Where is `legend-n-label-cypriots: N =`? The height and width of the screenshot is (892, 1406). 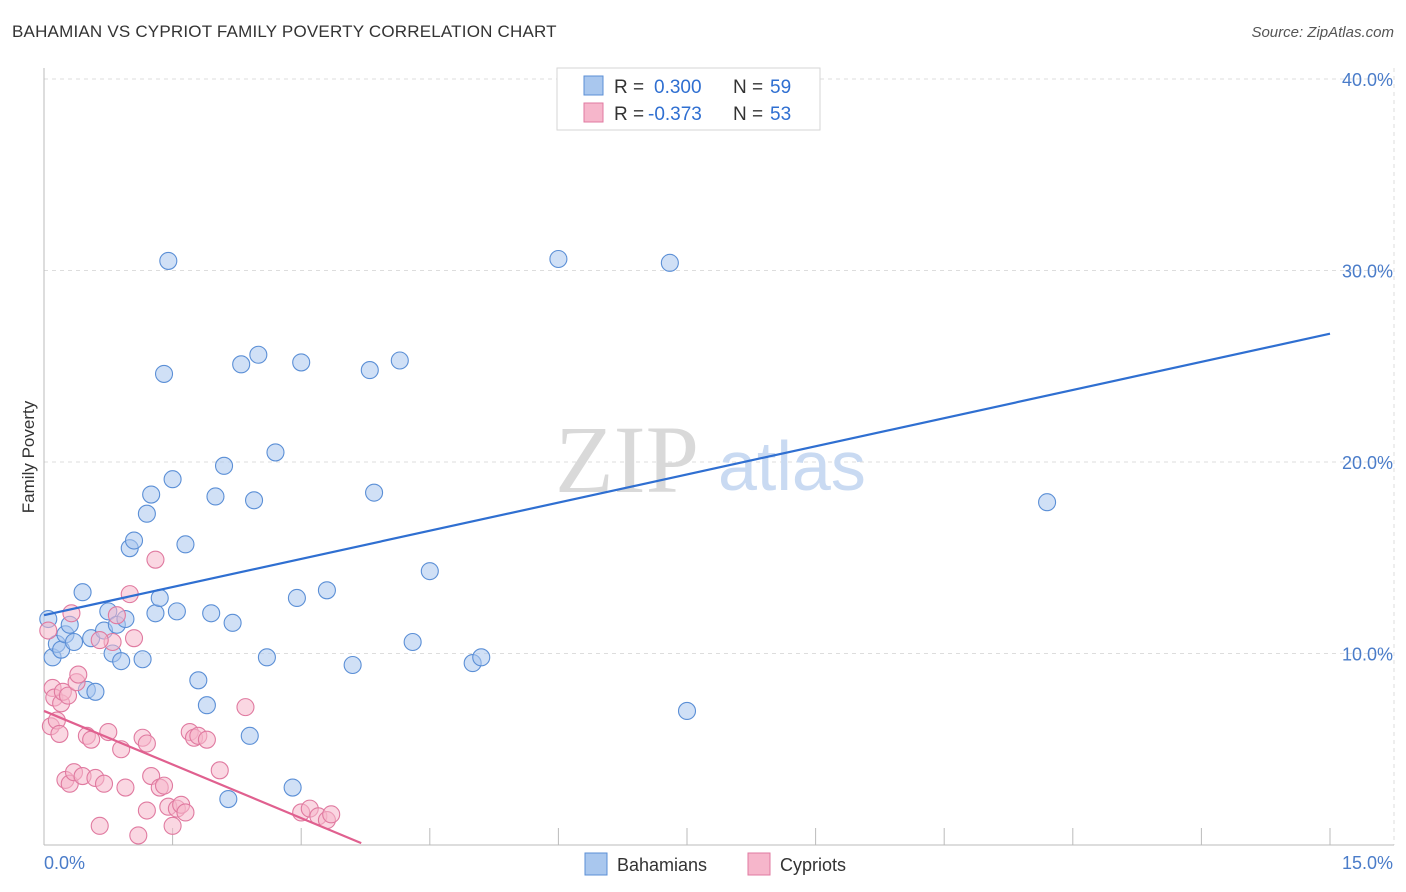
legend-n-label-cypriots: N = is located at coordinates (748, 114).